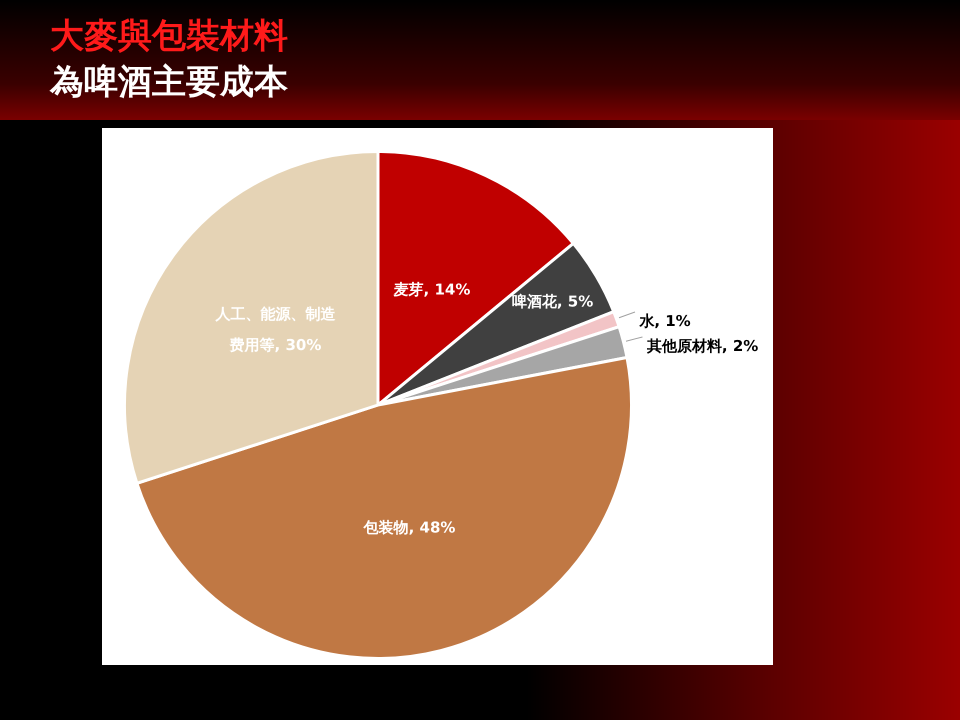  I want to click on slice-label: 水, 1%, so click(665, 321).